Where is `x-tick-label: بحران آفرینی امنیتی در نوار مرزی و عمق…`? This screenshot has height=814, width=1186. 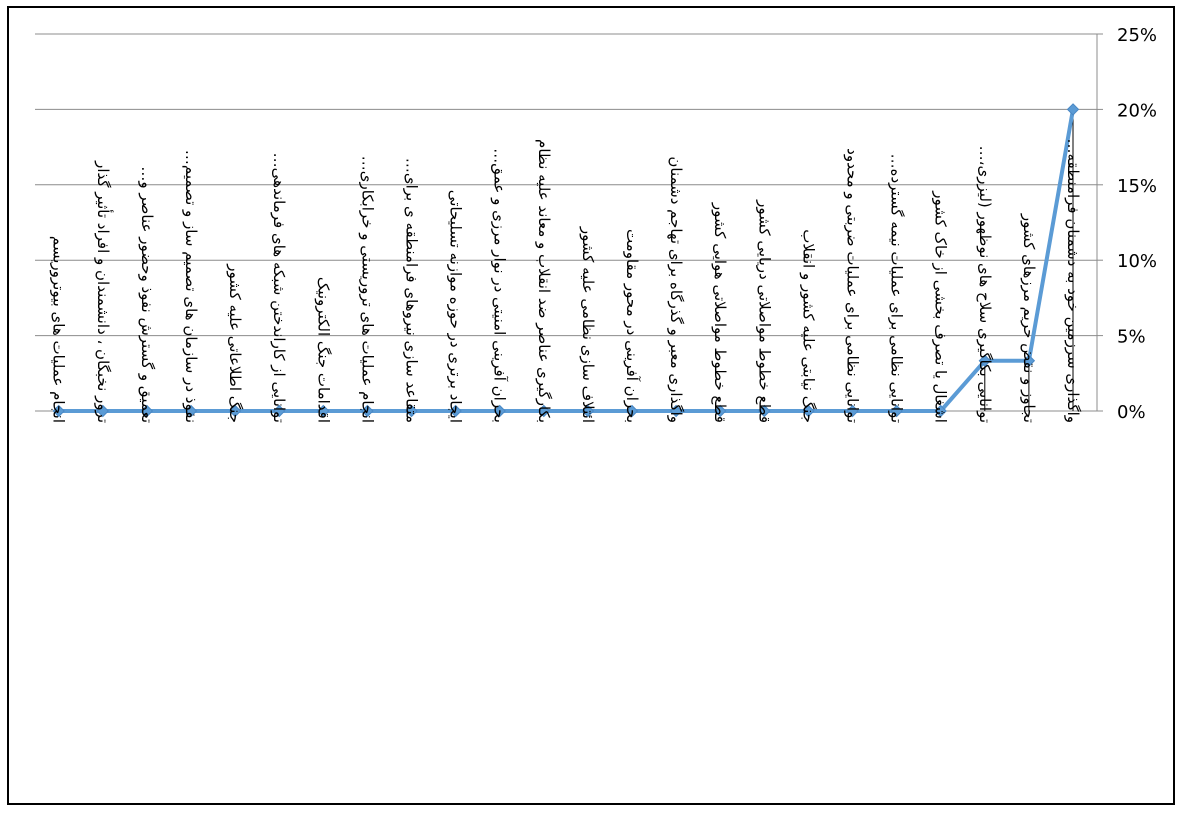 x-tick-label: بحران آفرینی امنیتی در نوار مرزی و عمق… is located at coordinates (500, 285).